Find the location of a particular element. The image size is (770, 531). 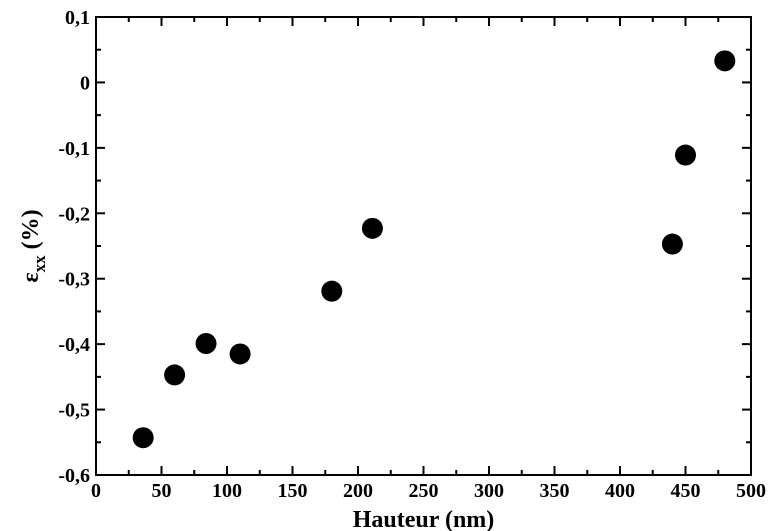

y-axis-title: εxx (%) is located at coordinates (33, 245).